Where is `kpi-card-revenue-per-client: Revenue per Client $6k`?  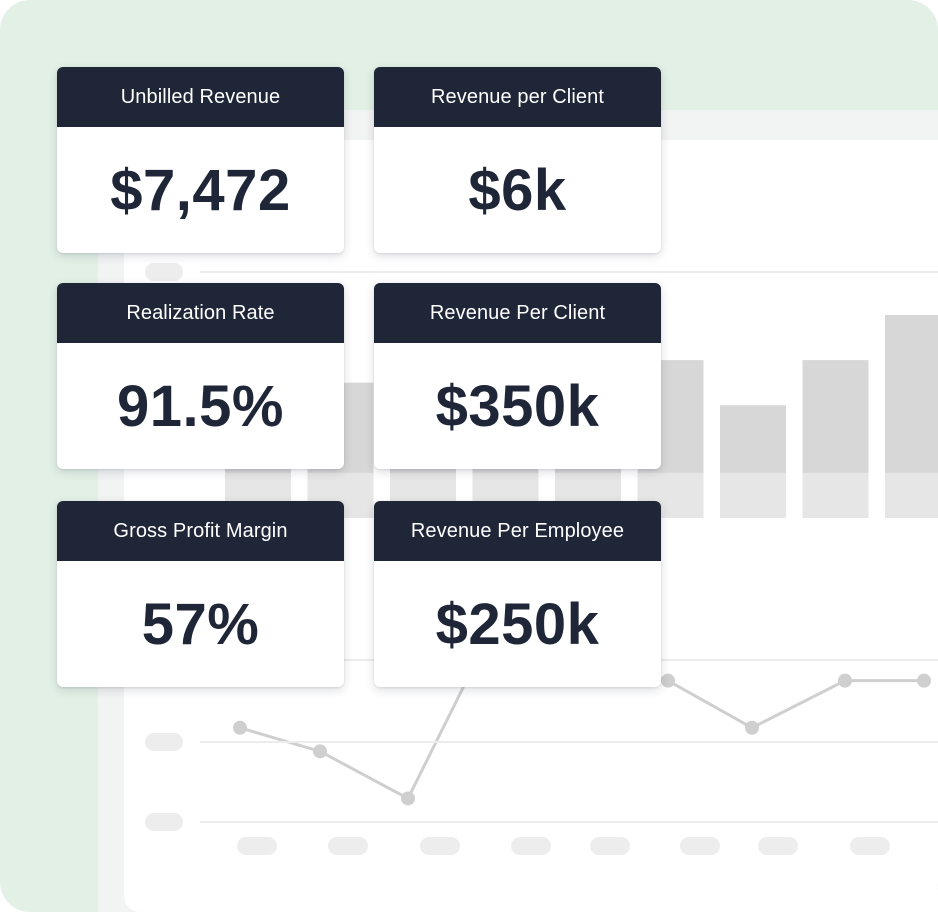 kpi-card-revenue-per-client: Revenue per Client $6k is located at coordinates (517, 160).